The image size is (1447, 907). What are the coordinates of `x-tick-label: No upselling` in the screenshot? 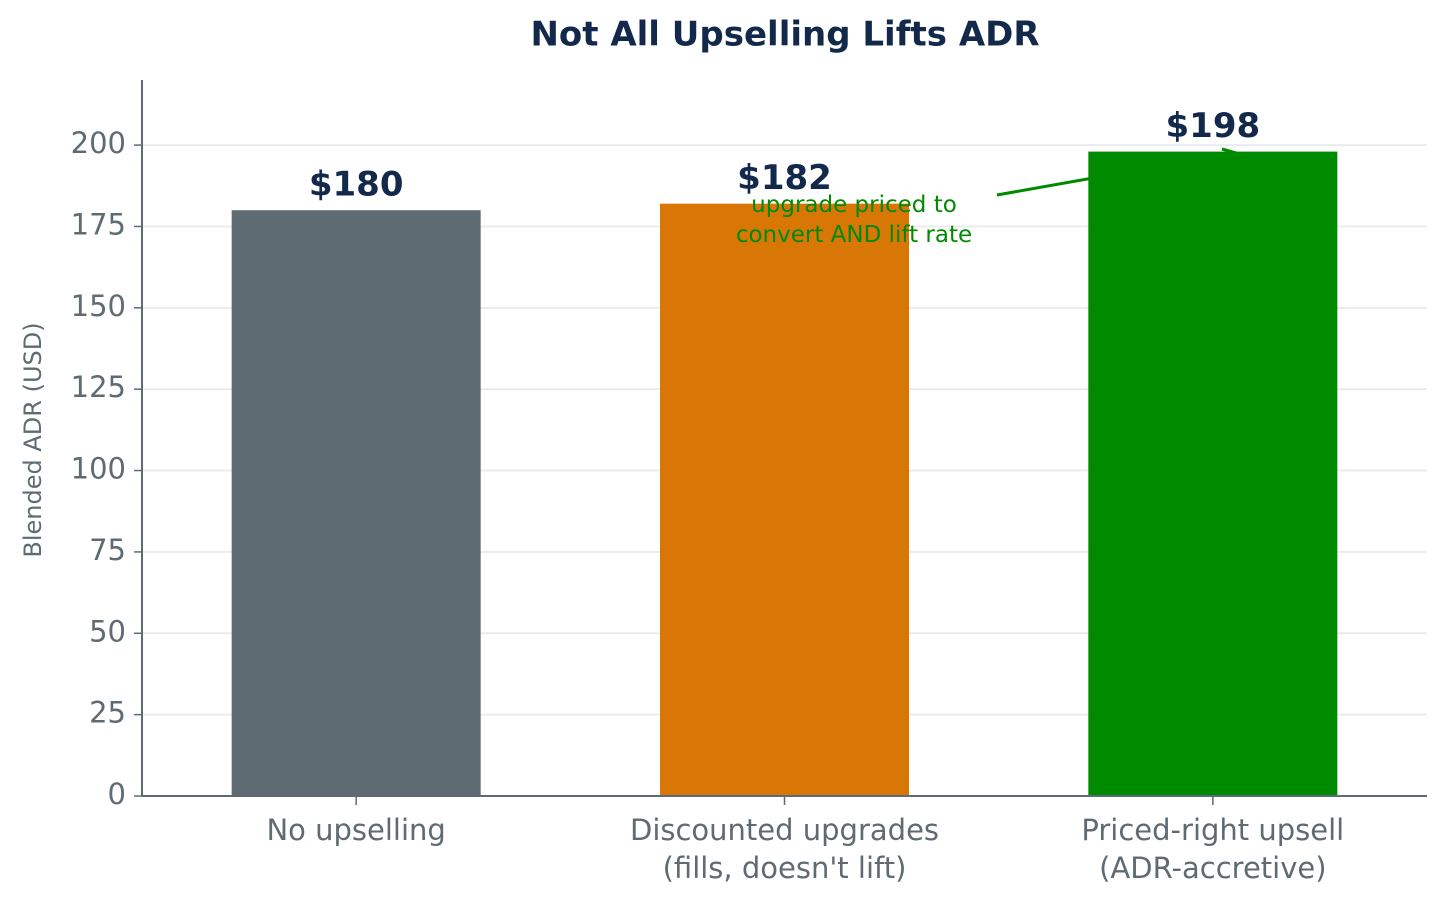 It's located at (356, 830).